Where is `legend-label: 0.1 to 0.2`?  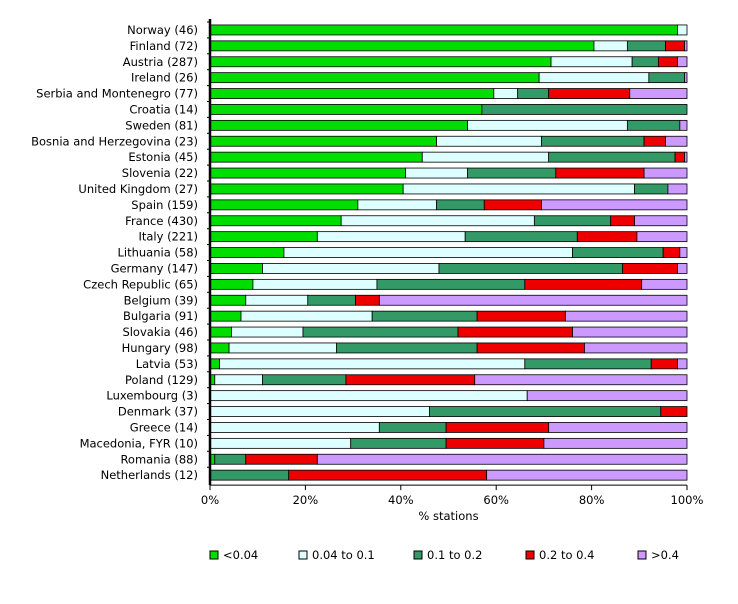
legend-label: 0.1 to 0.2 is located at coordinates (454, 555).